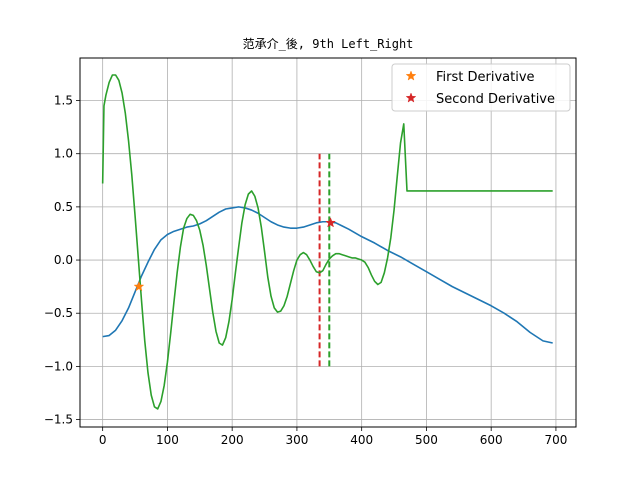 The width and height of the screenshot is (640, 480). Describe the element at coordinates (167, 440) in the screenshot. I see `x-tick-label: 100` at that location.